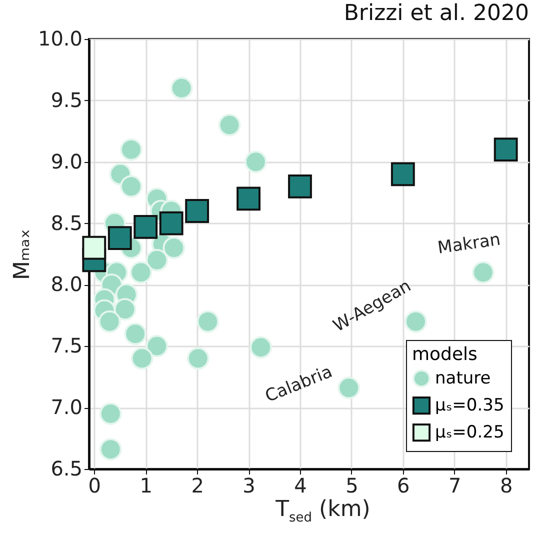 The height and width of the screenshot is (540, 554). I want to click on y-tick-label: 6.5, so click(66, 468).